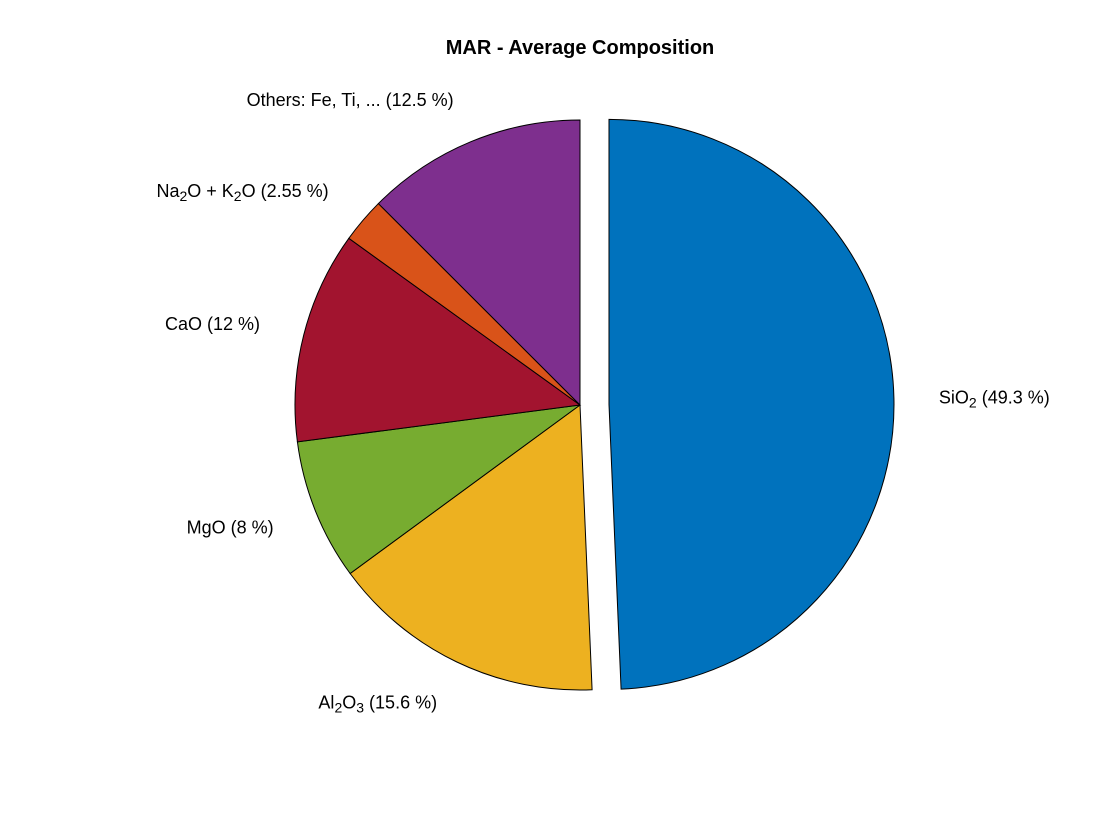 The width and height of the screenshot is (1120, 840). I want to click on chart-title: MAR - Average Composition, so click(580, 48).